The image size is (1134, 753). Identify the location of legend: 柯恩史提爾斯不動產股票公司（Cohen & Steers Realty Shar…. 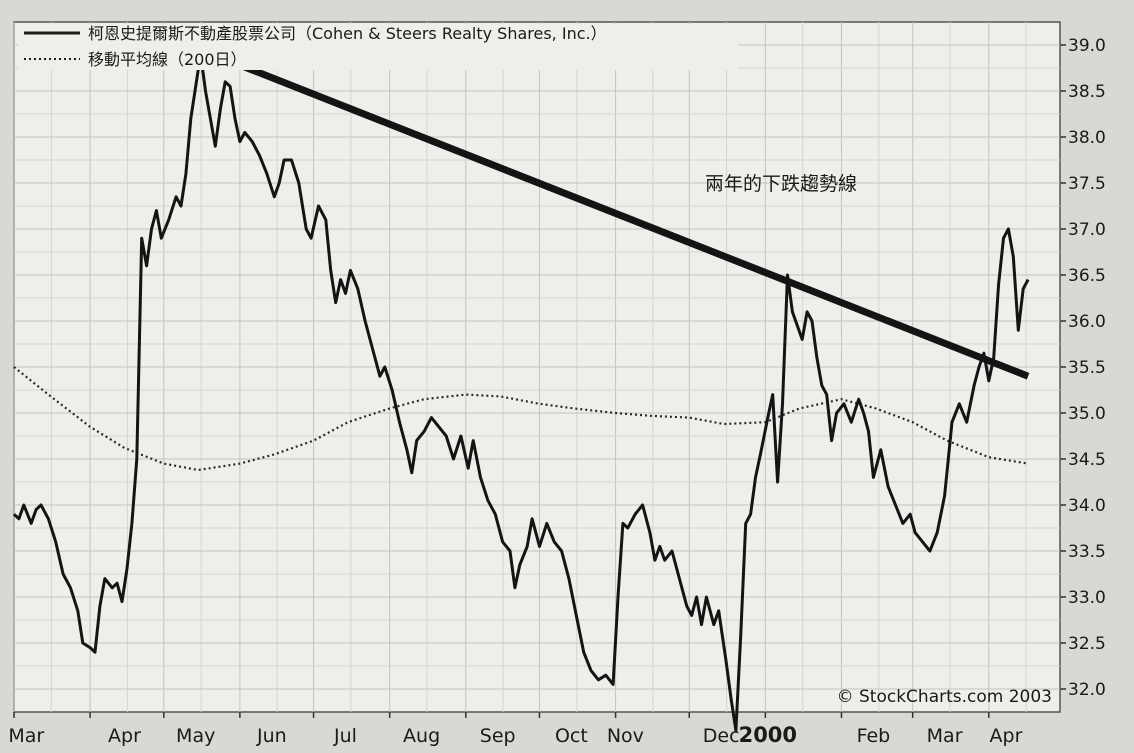
(378, 47).